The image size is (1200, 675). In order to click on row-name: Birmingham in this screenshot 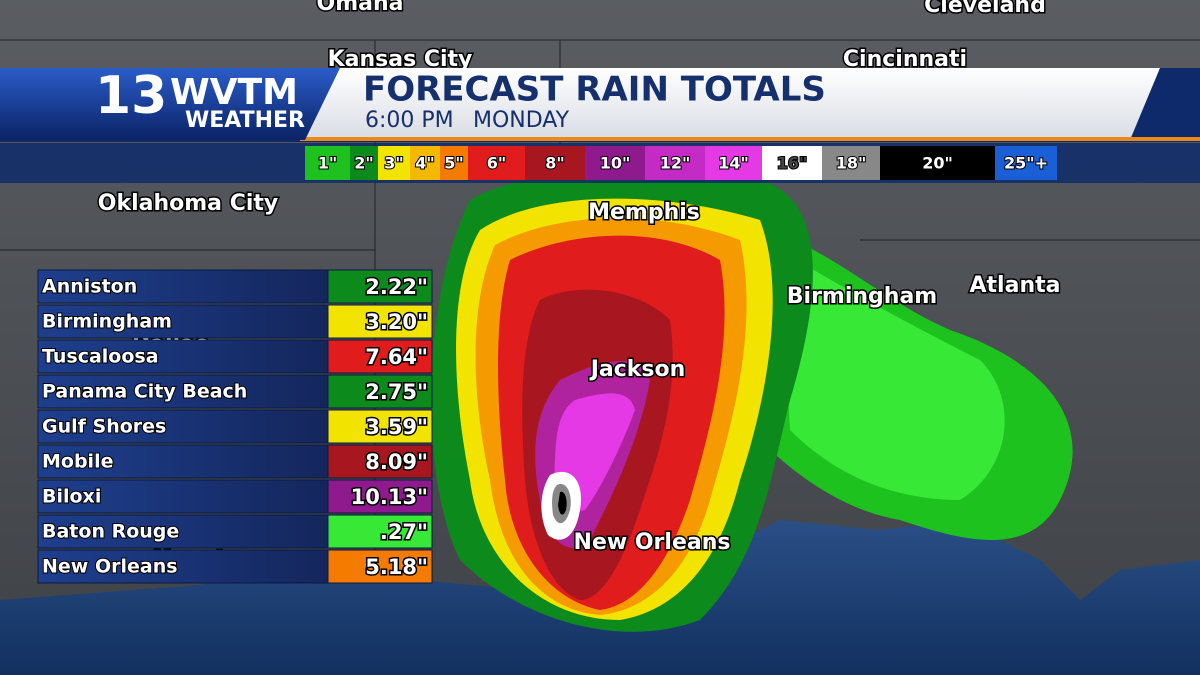, I will do `click(107, 322)`.